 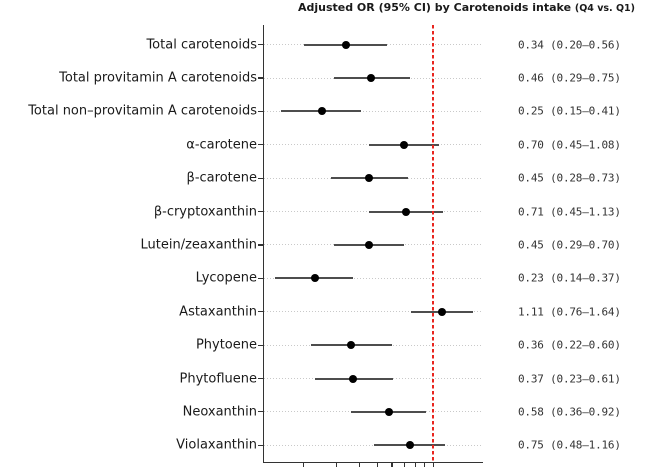 I want to click on category-label: Lycopene, so click(x=226, y=278).